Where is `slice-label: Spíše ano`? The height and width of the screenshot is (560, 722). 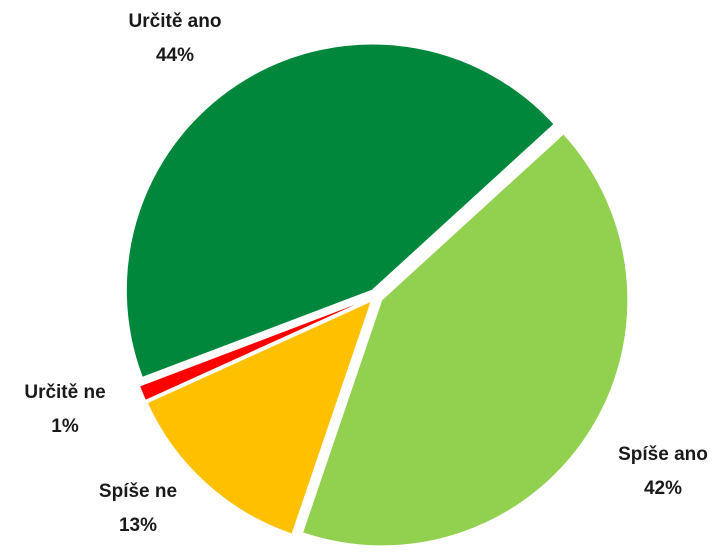 slice-label: Spíše ano is located at coordinates (663, 454).